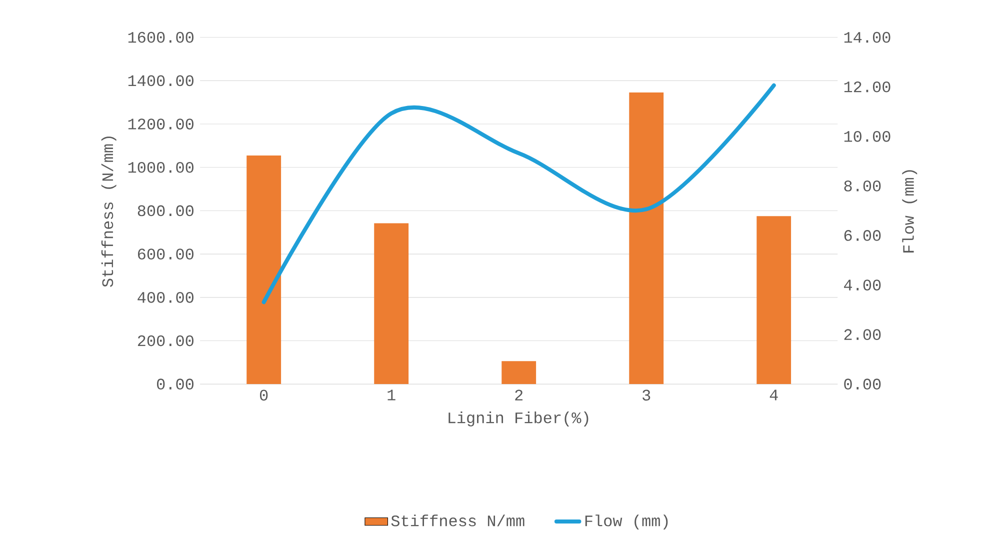  I want to click on y2-tick-label: 10.00, so click(867, 136).